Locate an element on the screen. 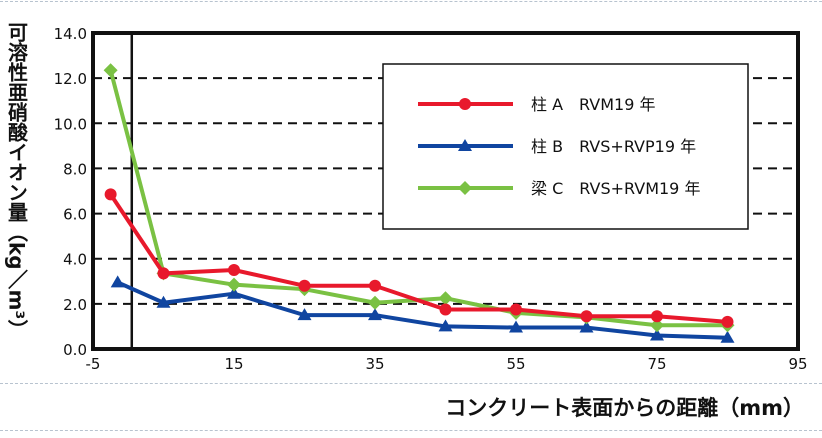 Image resolution: width=822 pixels, height=438 pixels. x-axis-label: コンクリート表面からの距離（mm） is located at coordinates (624, 408).